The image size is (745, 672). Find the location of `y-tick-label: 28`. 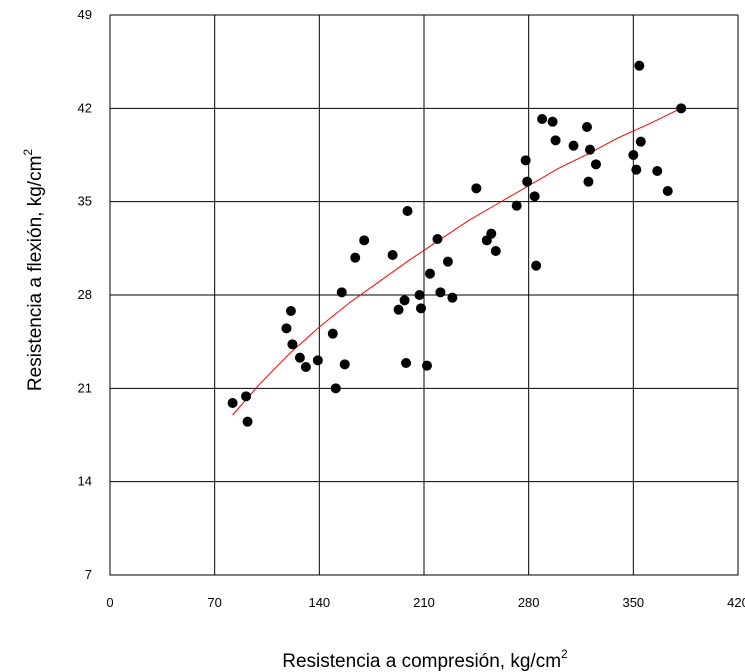

y-tick-label: 28 is located at coordinates (85, 294).